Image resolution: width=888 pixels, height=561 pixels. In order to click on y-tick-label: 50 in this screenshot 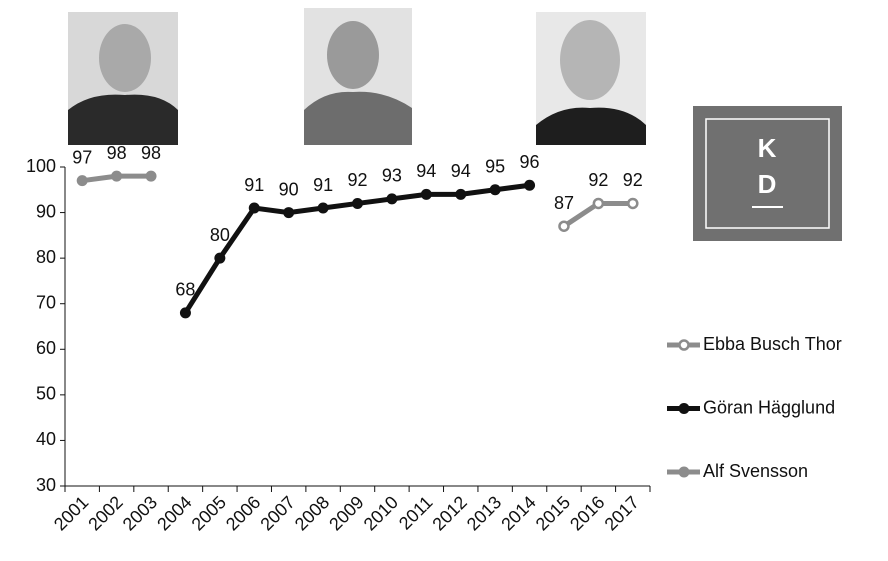, I will do `click(46, 394)`.